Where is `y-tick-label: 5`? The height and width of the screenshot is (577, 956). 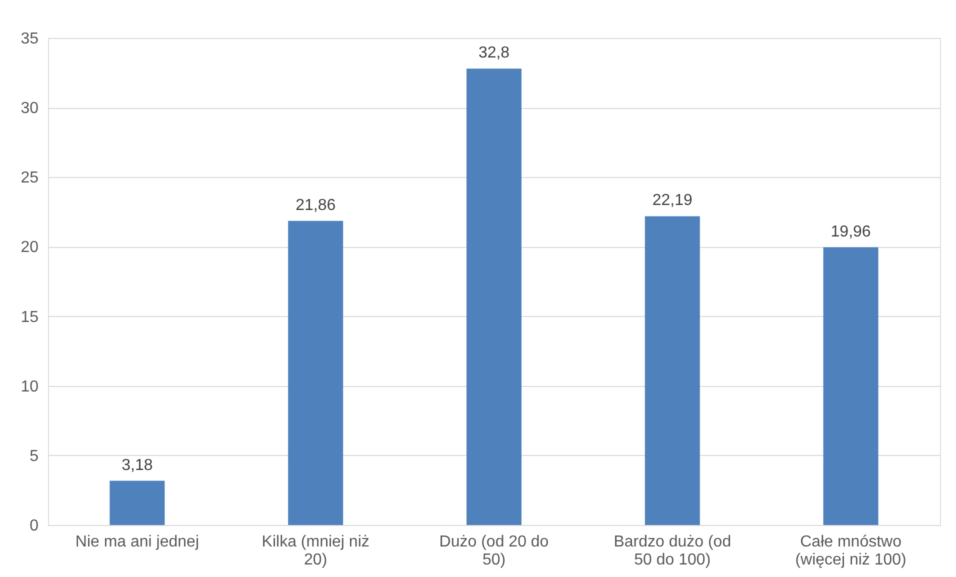 y-tick-label: 5 is located at coordinates (34, 456).